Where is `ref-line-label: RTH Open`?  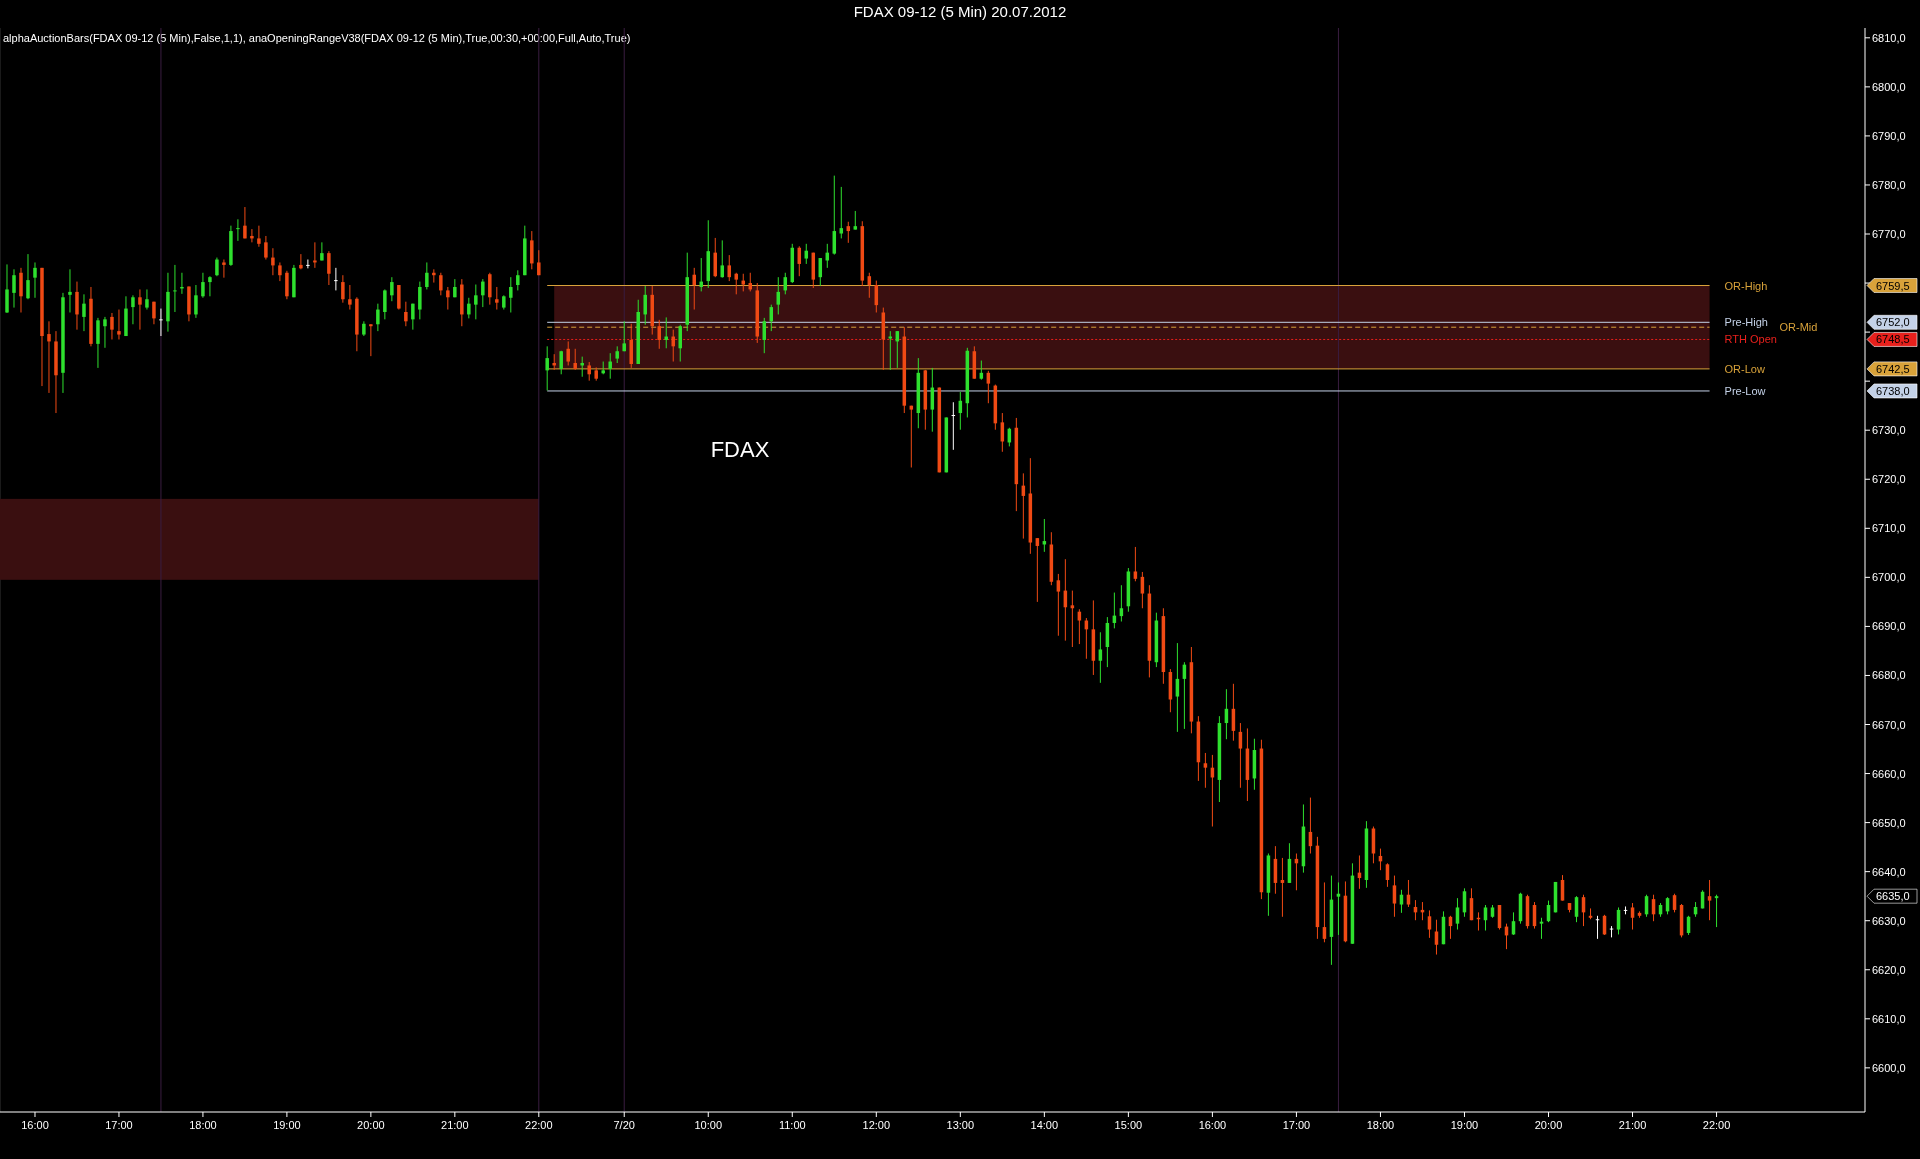 ref-line-label: RTH Open is located at coordinates (1750, 339).